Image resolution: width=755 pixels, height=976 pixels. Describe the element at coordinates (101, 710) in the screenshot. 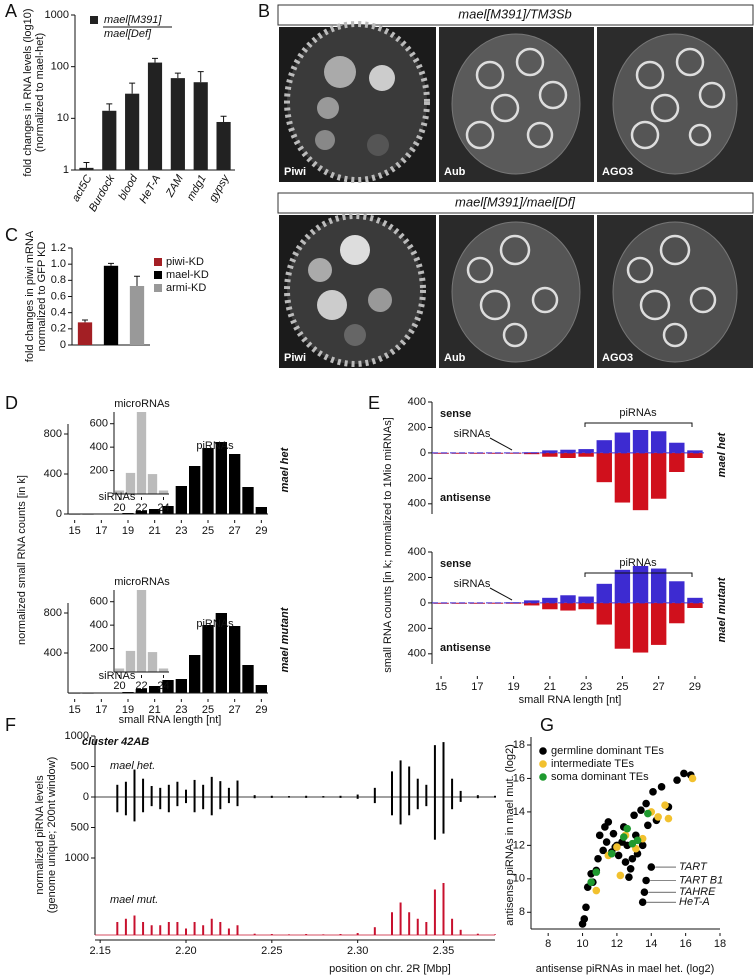

I see `x-tick-label: 17` at that location.